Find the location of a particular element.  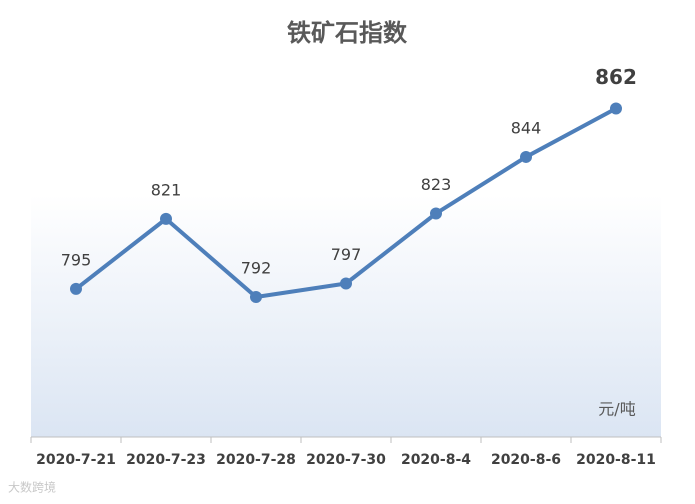

data-label: 792 is located at coordinates (256, 267).